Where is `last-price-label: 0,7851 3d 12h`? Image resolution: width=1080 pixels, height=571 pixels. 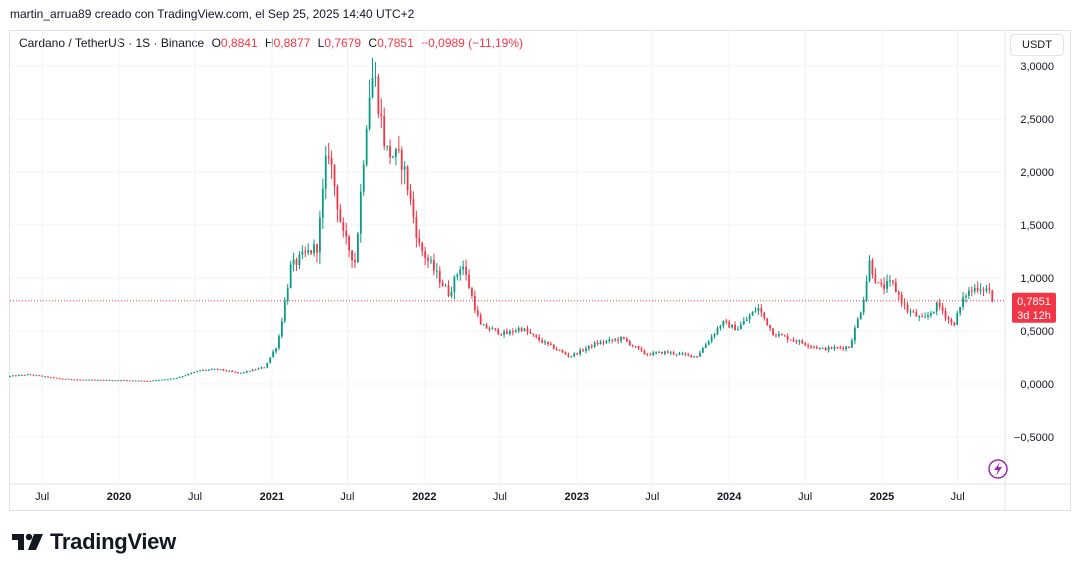
last-price-label: 0,7851 3d 12h is located at coordinates (1034, 307).